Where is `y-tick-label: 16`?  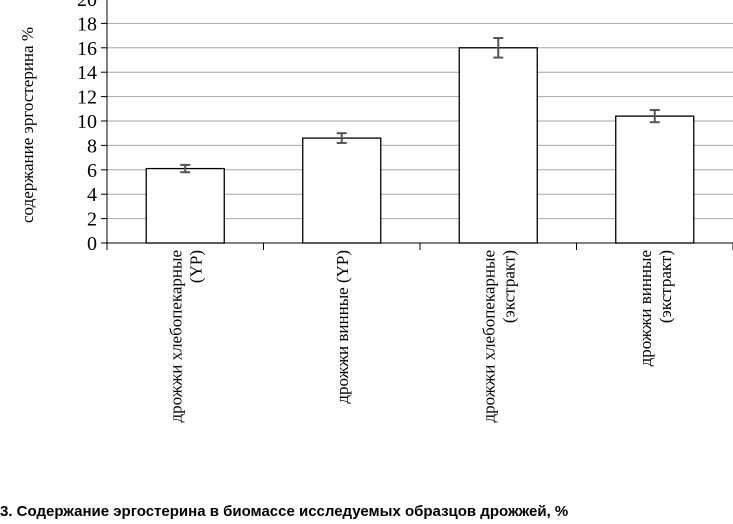 y-tick-label: 16 is located at coordinates (87, 49).